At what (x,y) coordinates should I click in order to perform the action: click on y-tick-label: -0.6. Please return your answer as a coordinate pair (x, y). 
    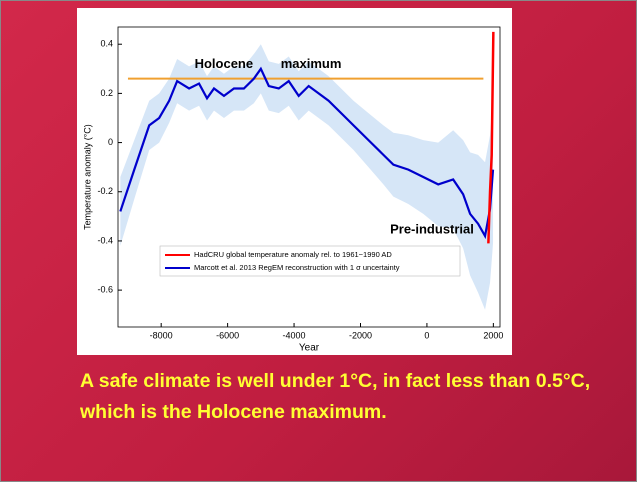
    Looking at the image, I should click on (105, 289).